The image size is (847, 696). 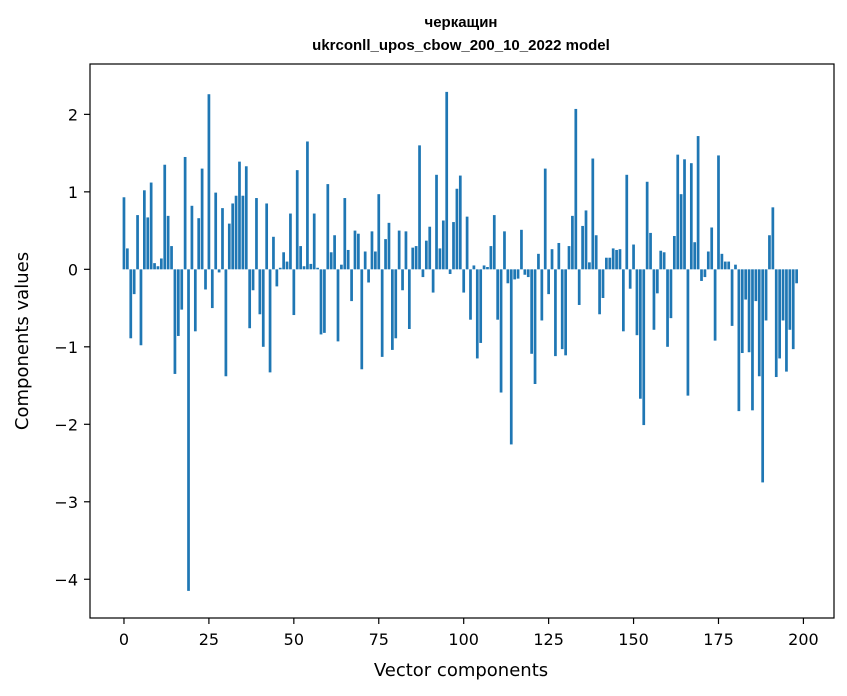 What do you see at coordinates (66, 347) in the screenshot?
I see `y-tick-label: −1` at bounding box center [66, 347].